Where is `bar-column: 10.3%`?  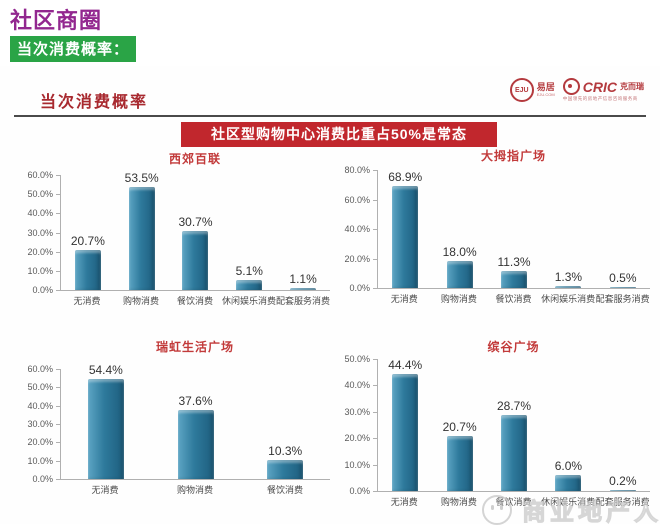
bar-column: 10.3% is located at coordinates (285, 461).